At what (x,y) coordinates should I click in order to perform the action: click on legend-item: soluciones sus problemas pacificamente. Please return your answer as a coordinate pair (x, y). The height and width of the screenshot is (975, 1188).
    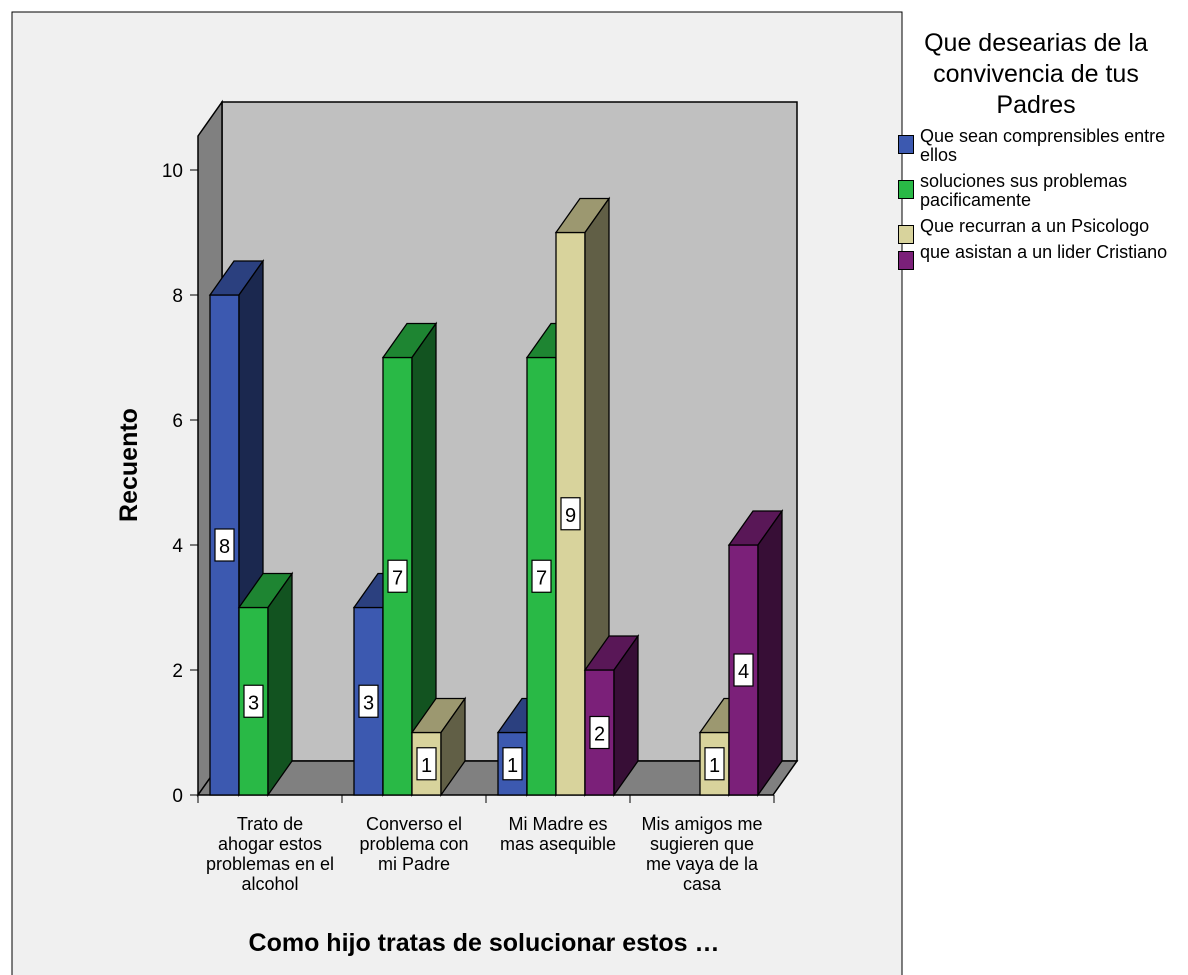
    Looking at the image, I should click on (1036, 191).